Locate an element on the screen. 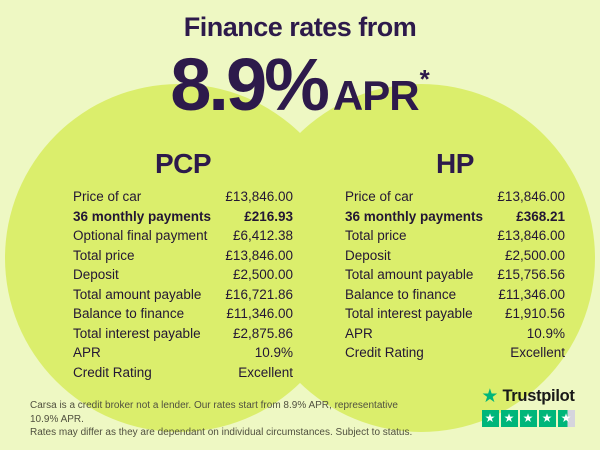 Image resolution: width=600 pixels, height=450 pixels. rate-asterisk: * is located at coordinates (424, 79).